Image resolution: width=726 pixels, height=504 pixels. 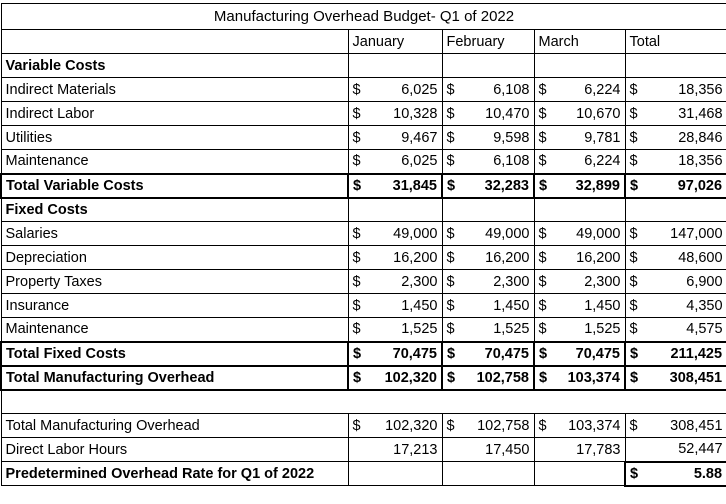 I want to click on value-cell: $32,899, so click(x=579, y=185).